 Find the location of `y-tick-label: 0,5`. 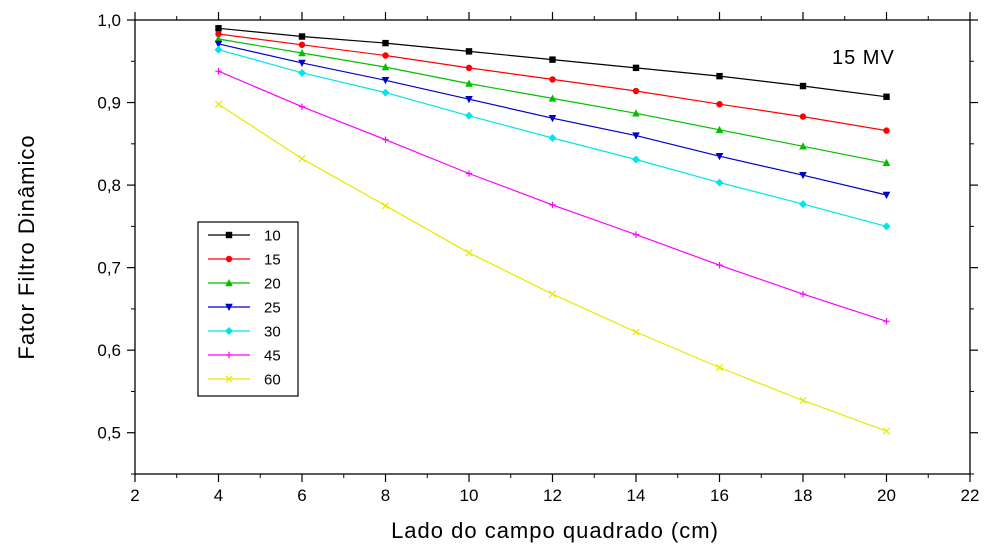

y-tick-label: 0,5 is located at coordinates (109, 433).